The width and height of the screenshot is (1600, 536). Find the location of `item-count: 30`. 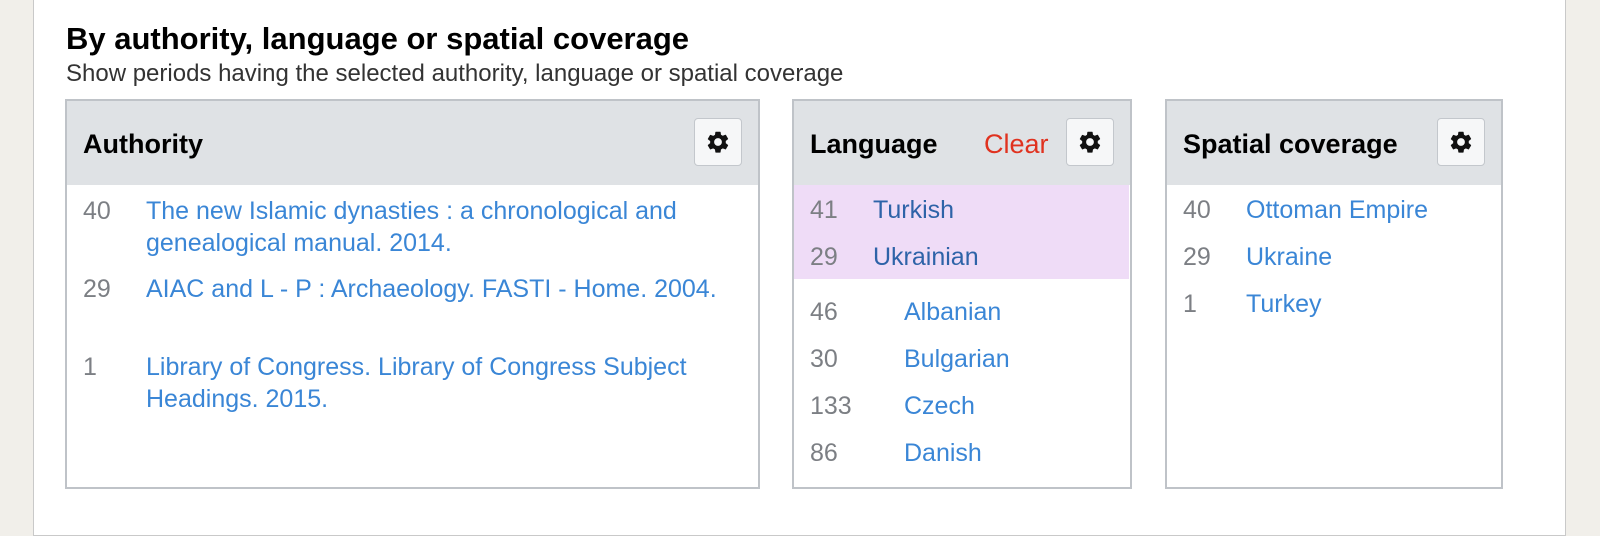

item-count: 30 is located at coordinates (824, 359).